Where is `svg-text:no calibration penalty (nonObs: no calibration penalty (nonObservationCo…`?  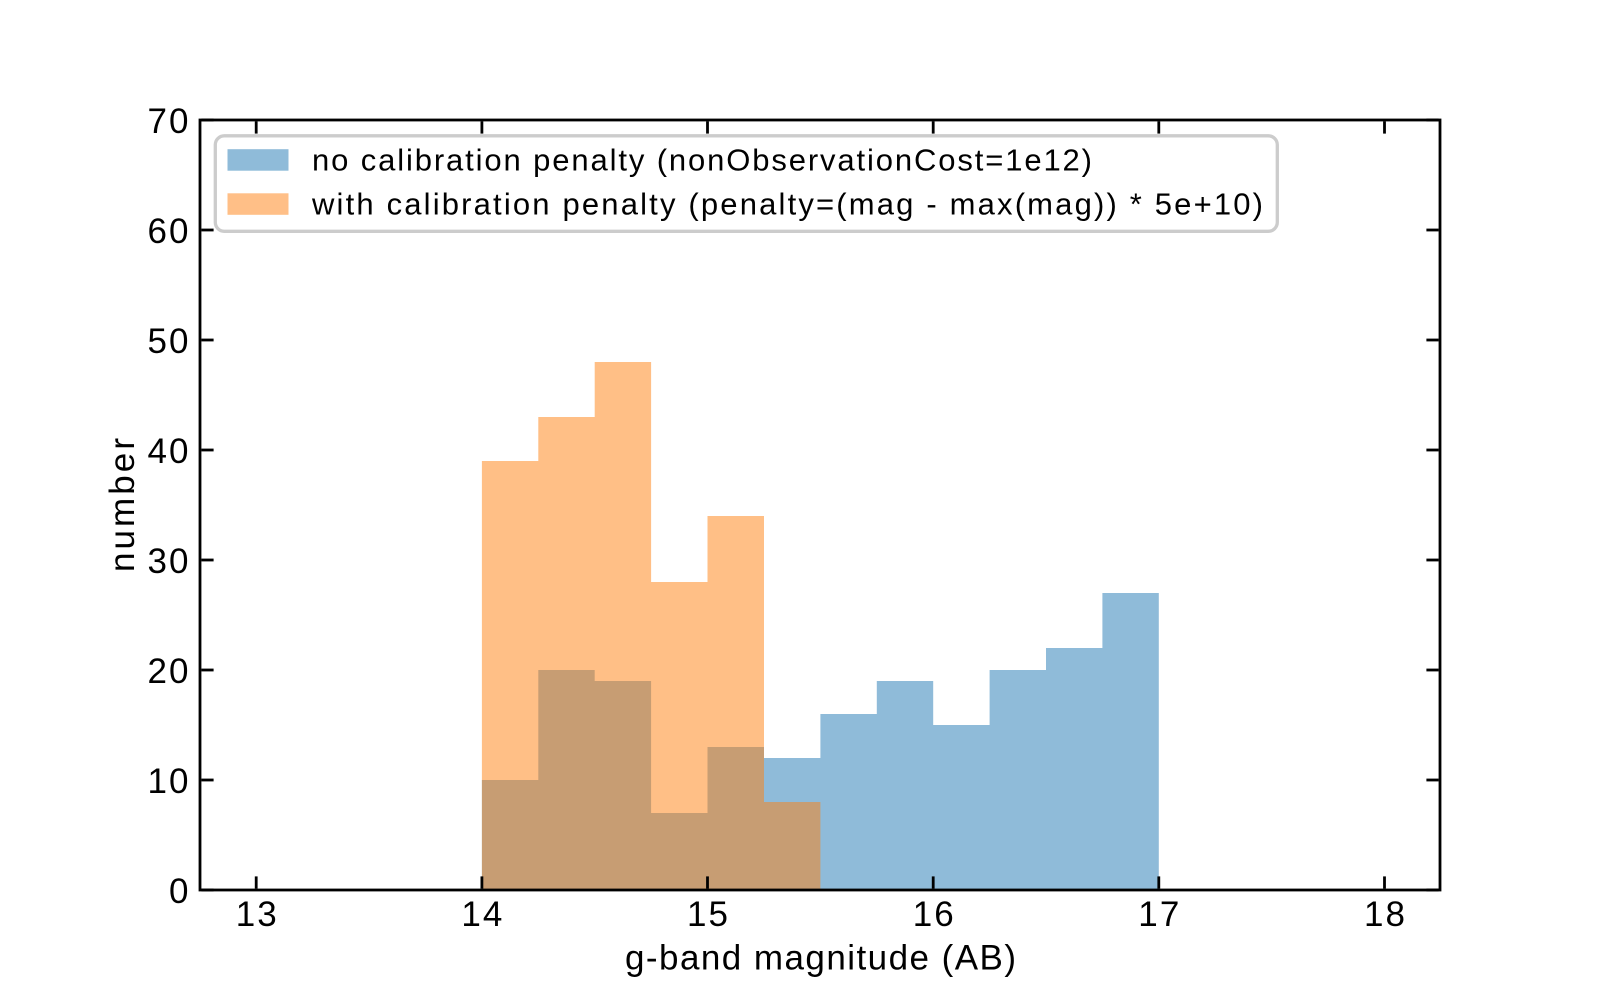
svg-text:no calibration penalty (nonObs: no calibration penalty (nonObservationCo… is located at coordinates (702, 160).